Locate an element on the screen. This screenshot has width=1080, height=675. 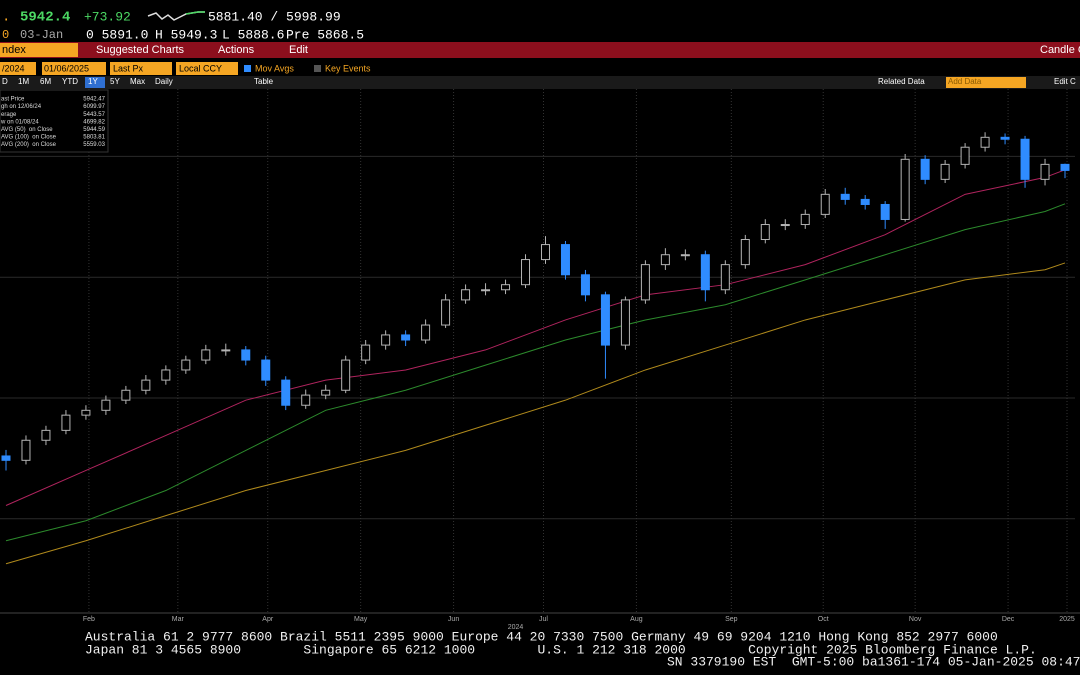
bid-ask: 5881.40 / 5998.99 is located at coordinates (274, 16).